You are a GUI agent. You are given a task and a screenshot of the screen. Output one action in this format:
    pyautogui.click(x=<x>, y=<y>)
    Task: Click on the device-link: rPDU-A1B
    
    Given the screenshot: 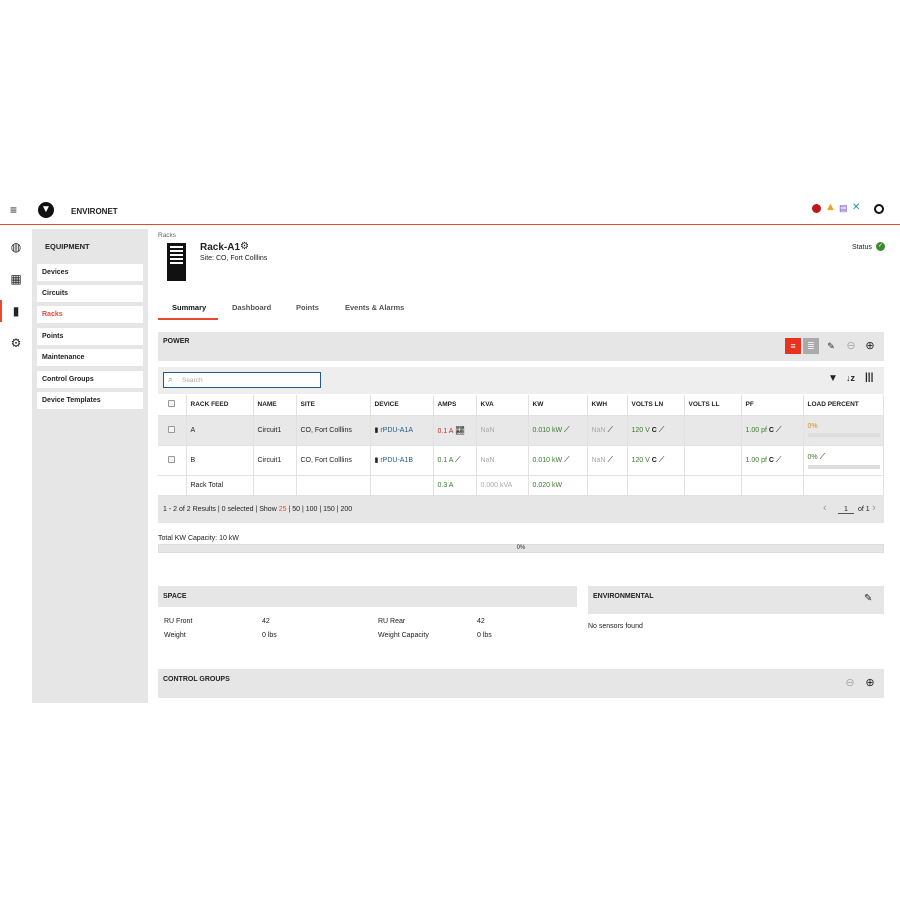 What is the action you would take?
    pyautogui.click(x=396, y=460)
    